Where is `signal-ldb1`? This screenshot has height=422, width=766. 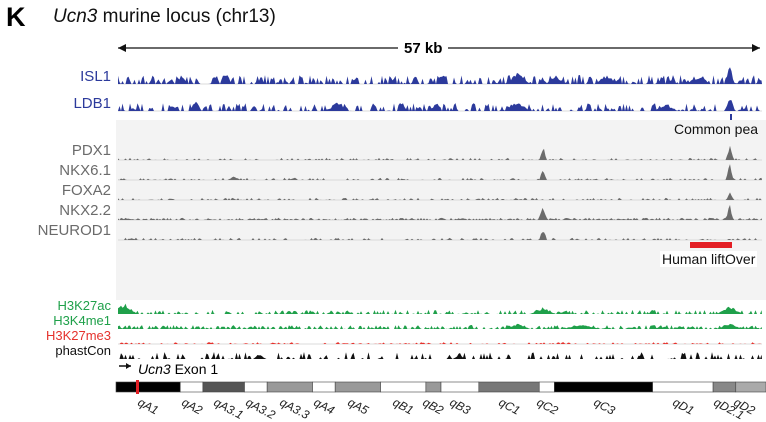
signal-ldb1 is located at coordinates (440, 105).